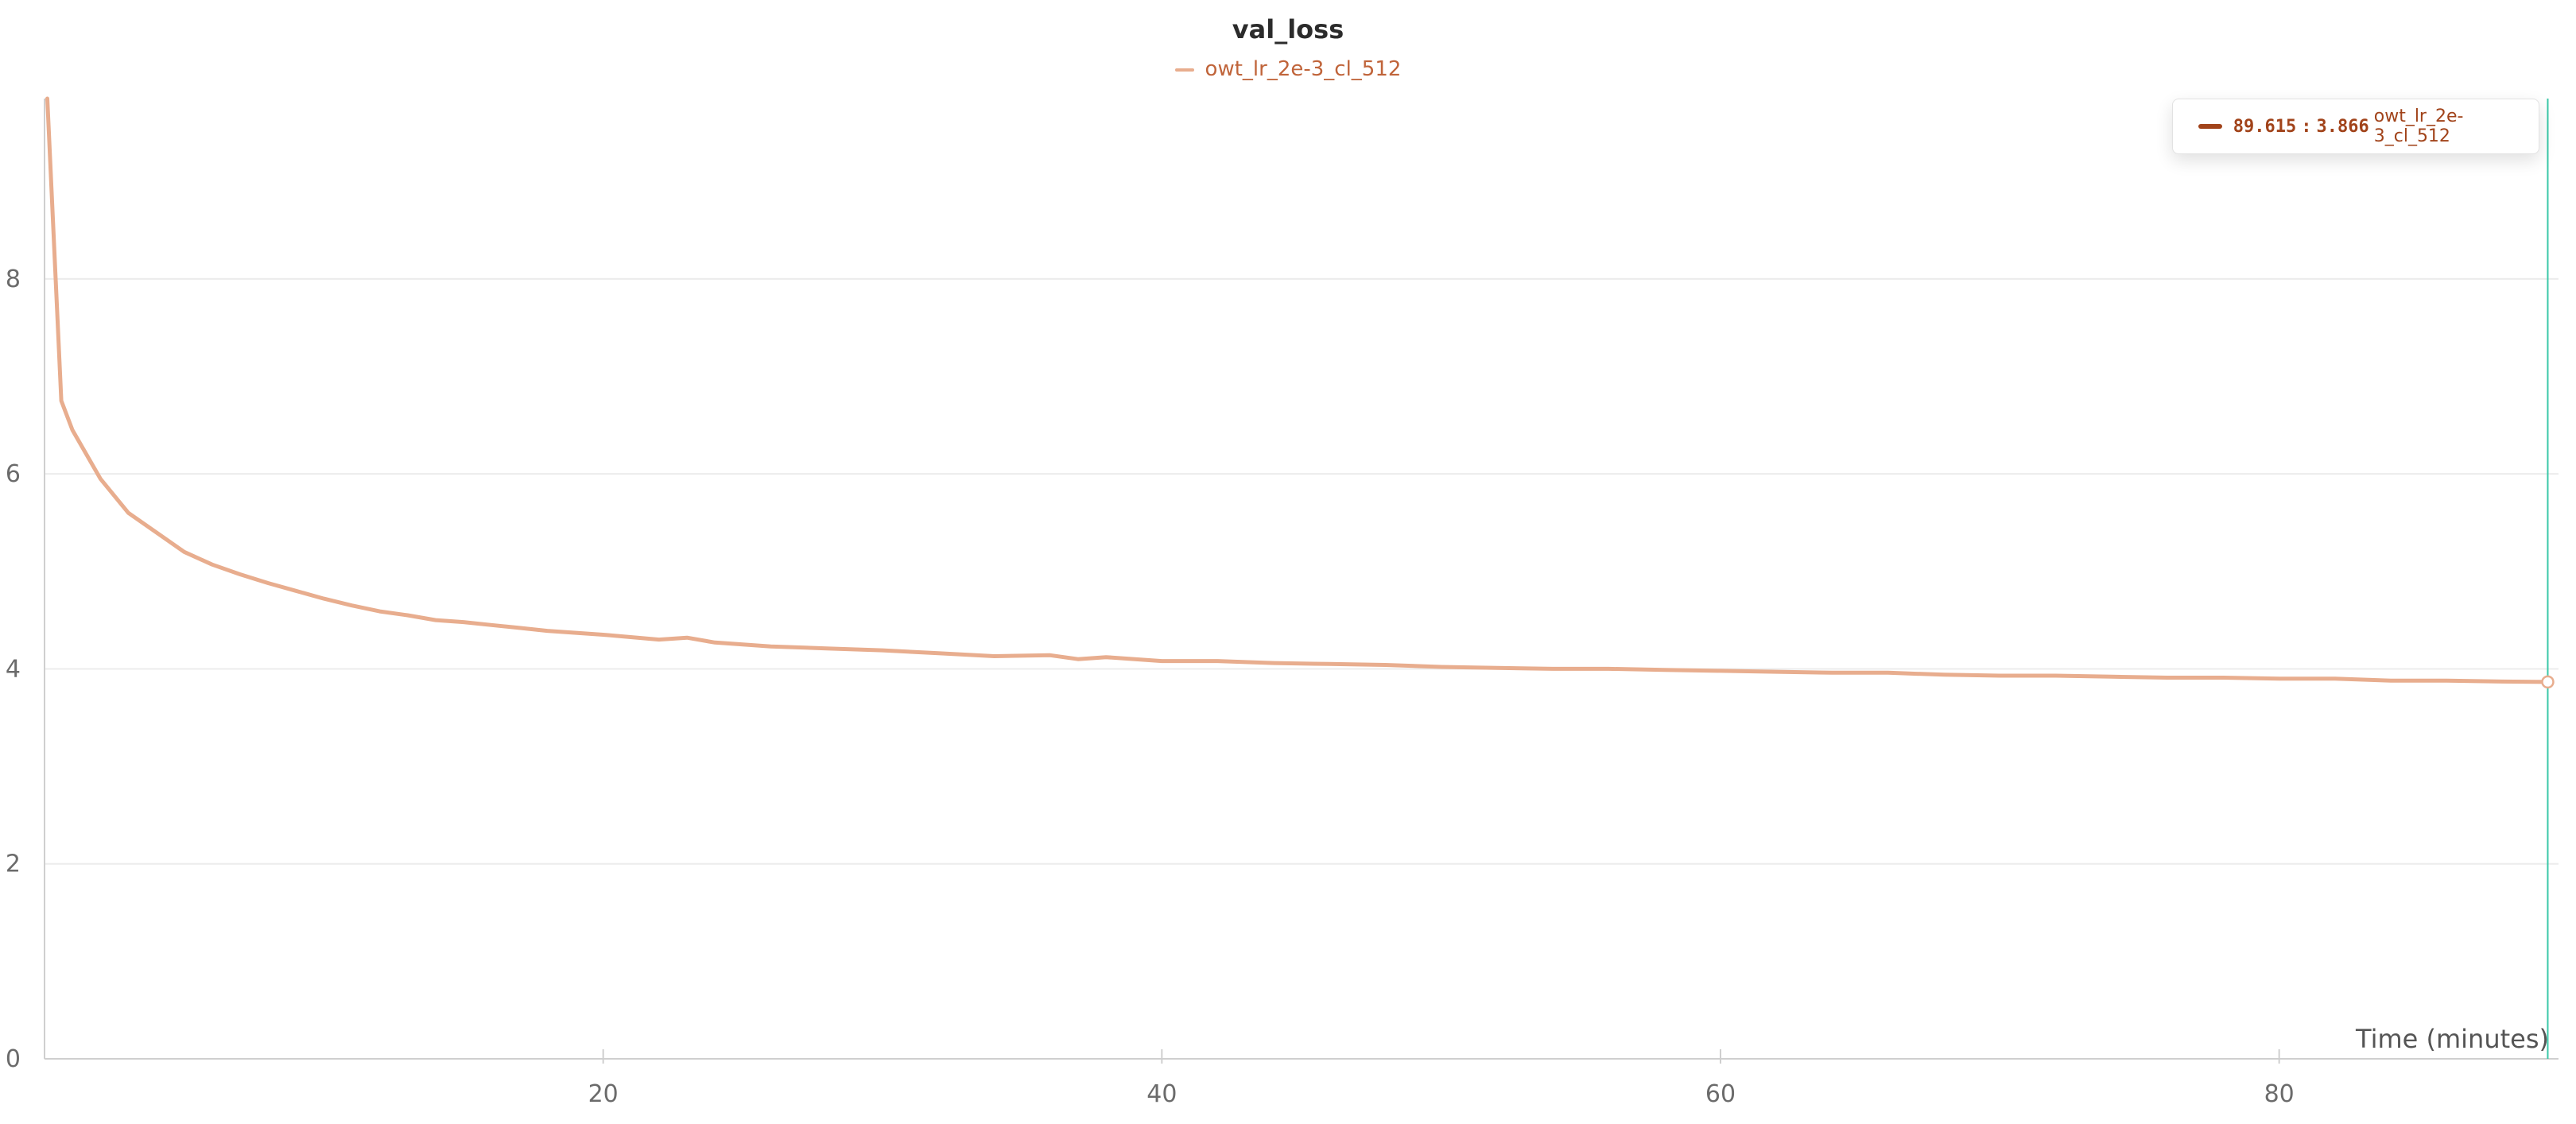 This screenshot has width=2576, height=1124. I want to click on tooltip-y-value: 3.866, so click(2342, 126).